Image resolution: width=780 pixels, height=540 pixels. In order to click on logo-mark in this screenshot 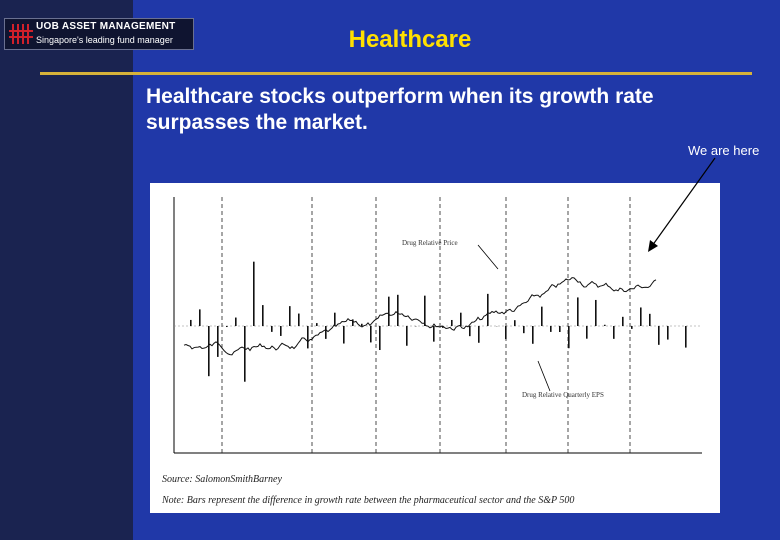, I will do `click(21, 34)`.